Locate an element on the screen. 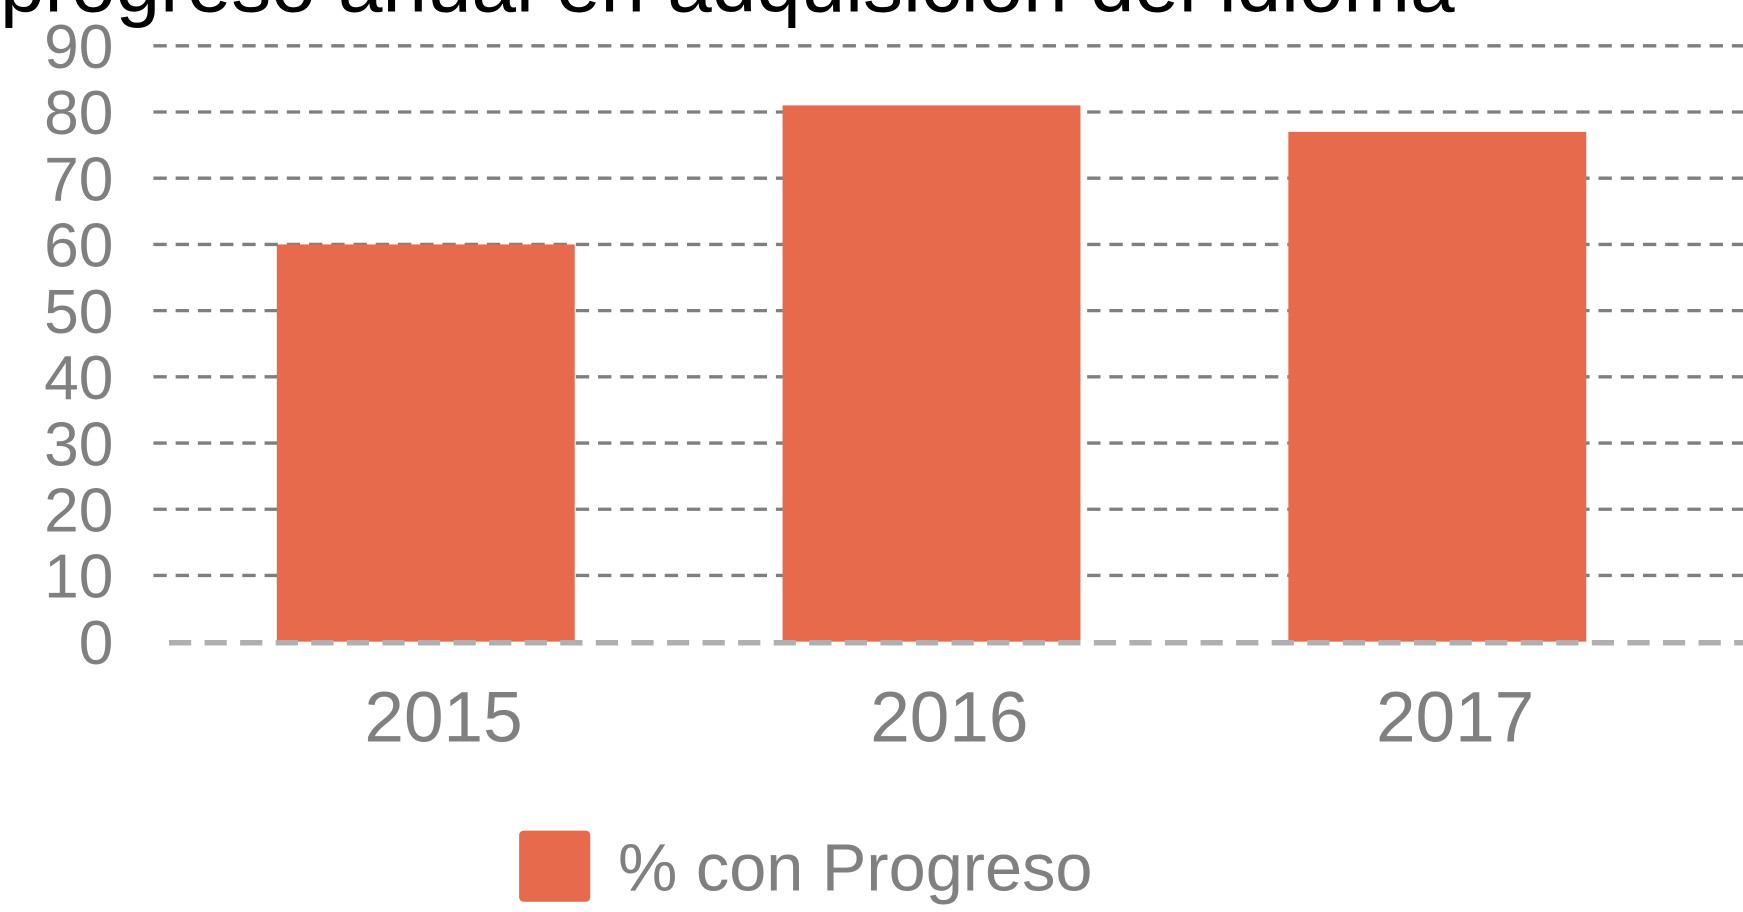 Image resolution: width=1743 pixels, height=912 pixels. y-tick-label: 50 is located at coordinates (78, 312).